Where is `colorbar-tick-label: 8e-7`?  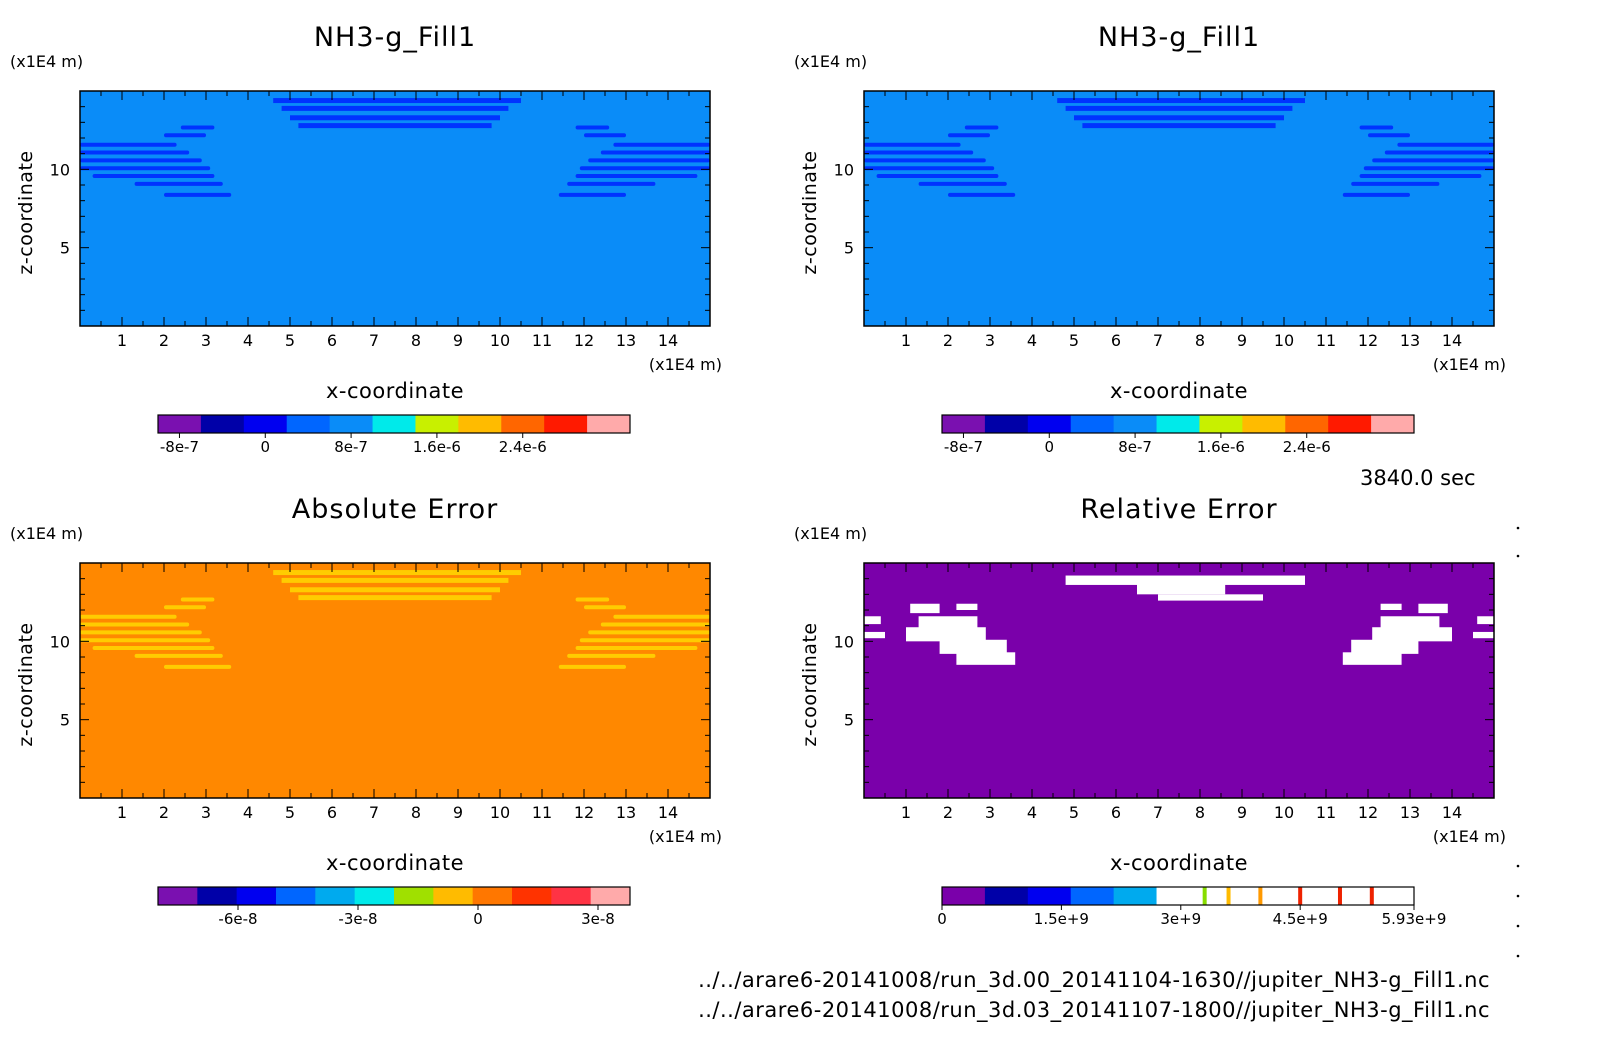 colorbar-tick-label: 8e-7 is located at coordinates (1135, 447).